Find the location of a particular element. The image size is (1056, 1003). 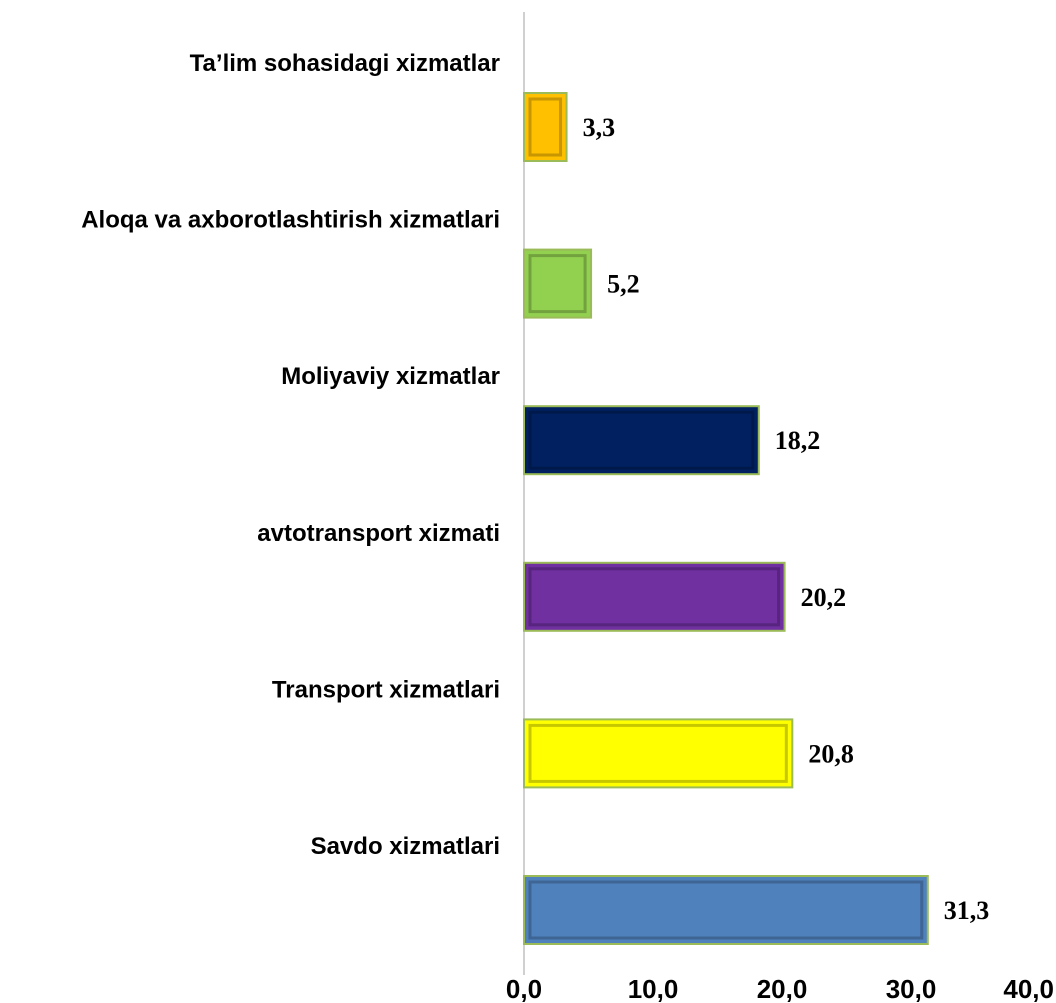

ticks-layer: 0,0 10,0 20,0 30,0 40,0 is located at coordinates (780, 988).